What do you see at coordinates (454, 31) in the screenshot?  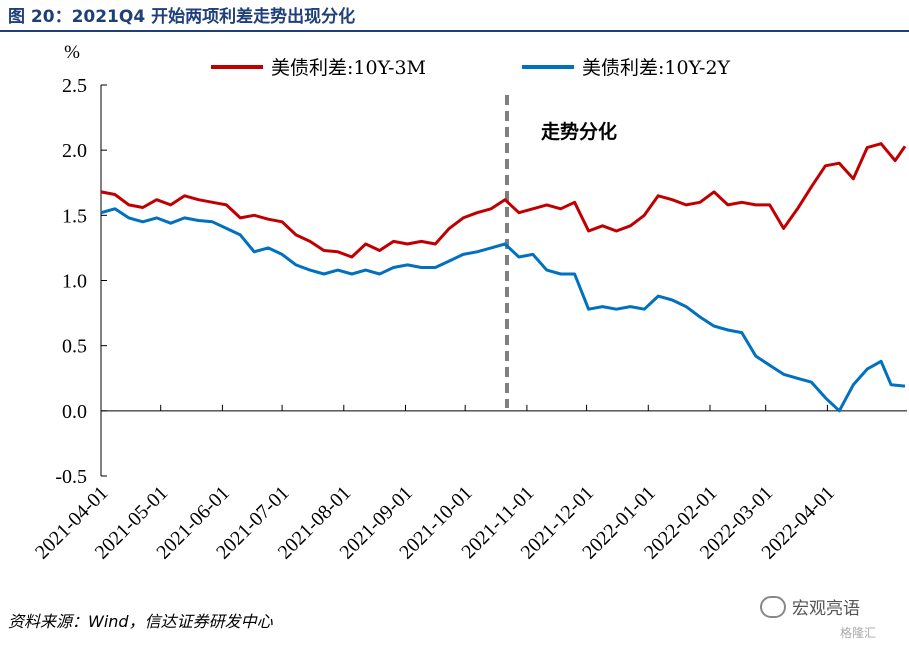 I see `title-rule` at bounding box center [454, 31].